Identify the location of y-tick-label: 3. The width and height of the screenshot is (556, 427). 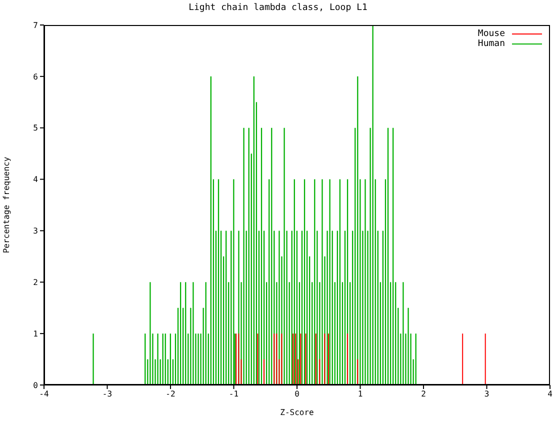
(35, 231).